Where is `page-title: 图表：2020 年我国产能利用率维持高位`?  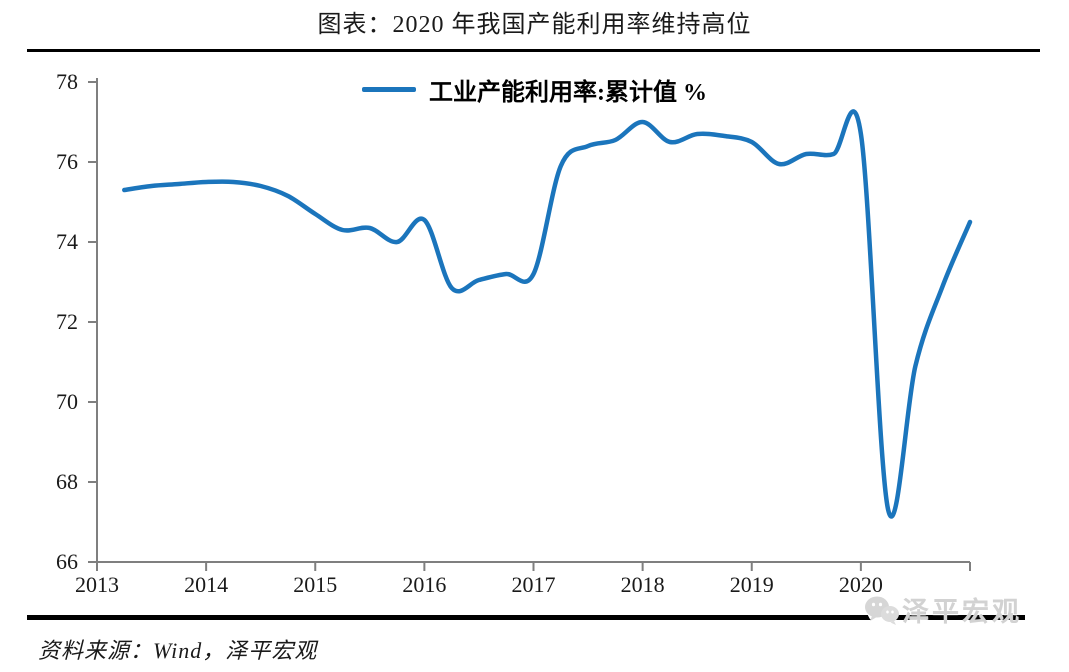
page-title: 图表：2020 年我国产能利用率维持高位 is located at coordinates (534, 25).